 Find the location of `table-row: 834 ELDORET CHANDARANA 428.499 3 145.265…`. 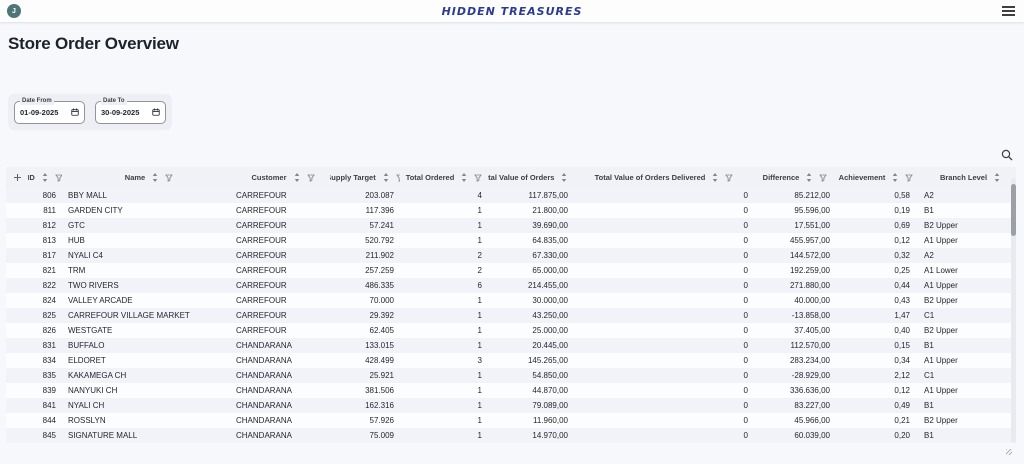

table-row: 834 ELDORET CHANDARANA 428.499 3 145.265… is located at coordinates (511, 360).